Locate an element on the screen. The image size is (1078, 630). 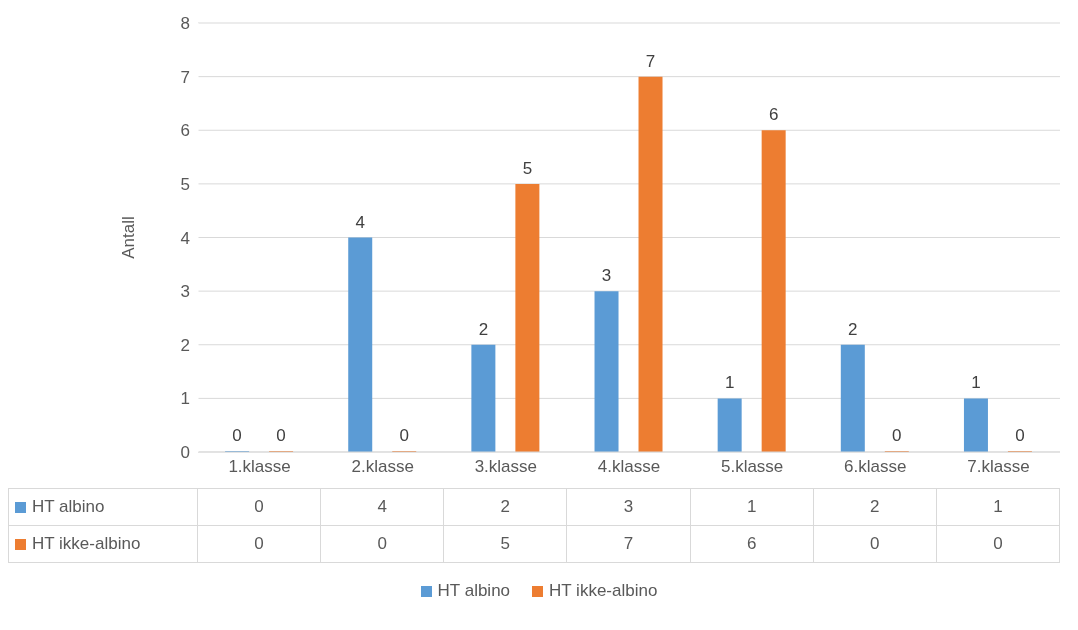
x-tick-label: 2.klasse is located at coordinates (382, 467).